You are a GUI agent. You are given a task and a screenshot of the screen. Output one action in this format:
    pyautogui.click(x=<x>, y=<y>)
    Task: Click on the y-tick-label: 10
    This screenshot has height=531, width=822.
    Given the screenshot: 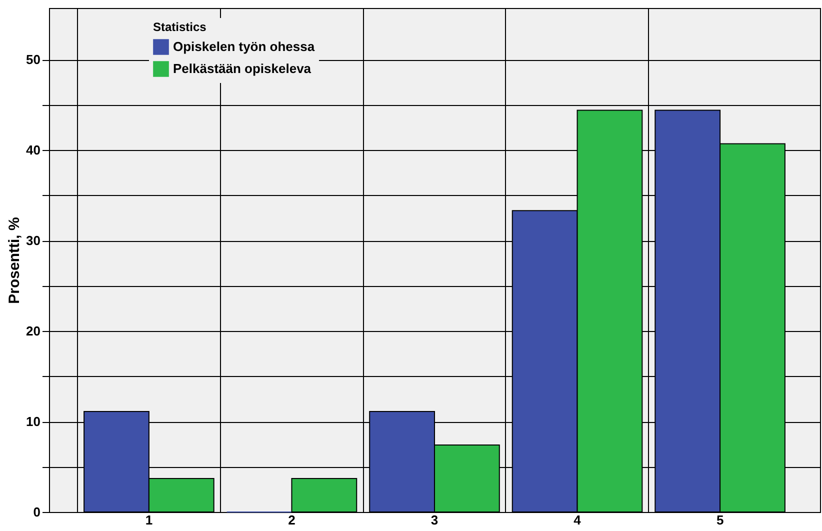 What is the action you would take?
    pyautogui.click(x=33, y=422)
    